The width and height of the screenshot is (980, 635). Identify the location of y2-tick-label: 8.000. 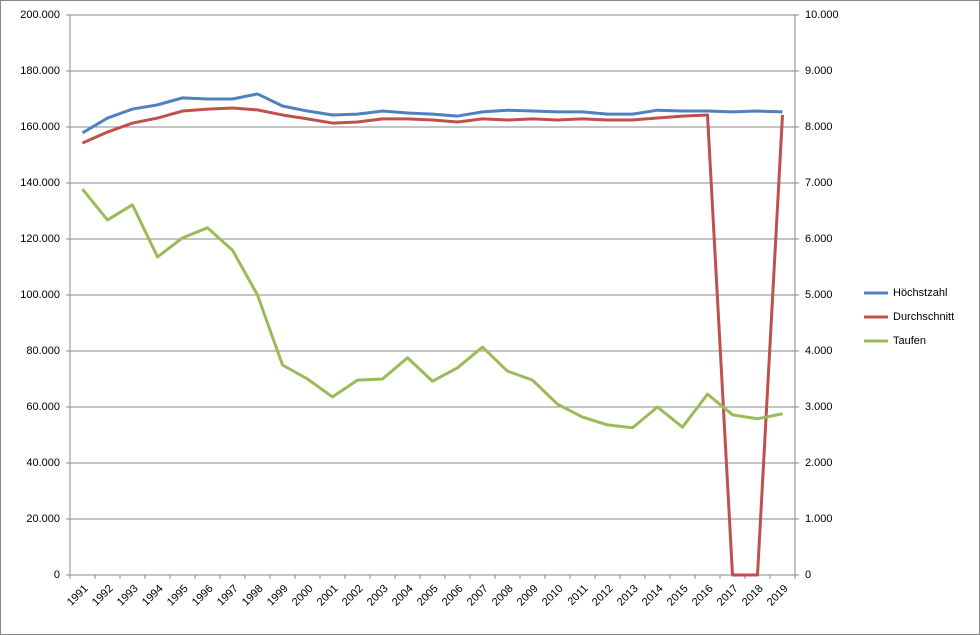
(819, 127).